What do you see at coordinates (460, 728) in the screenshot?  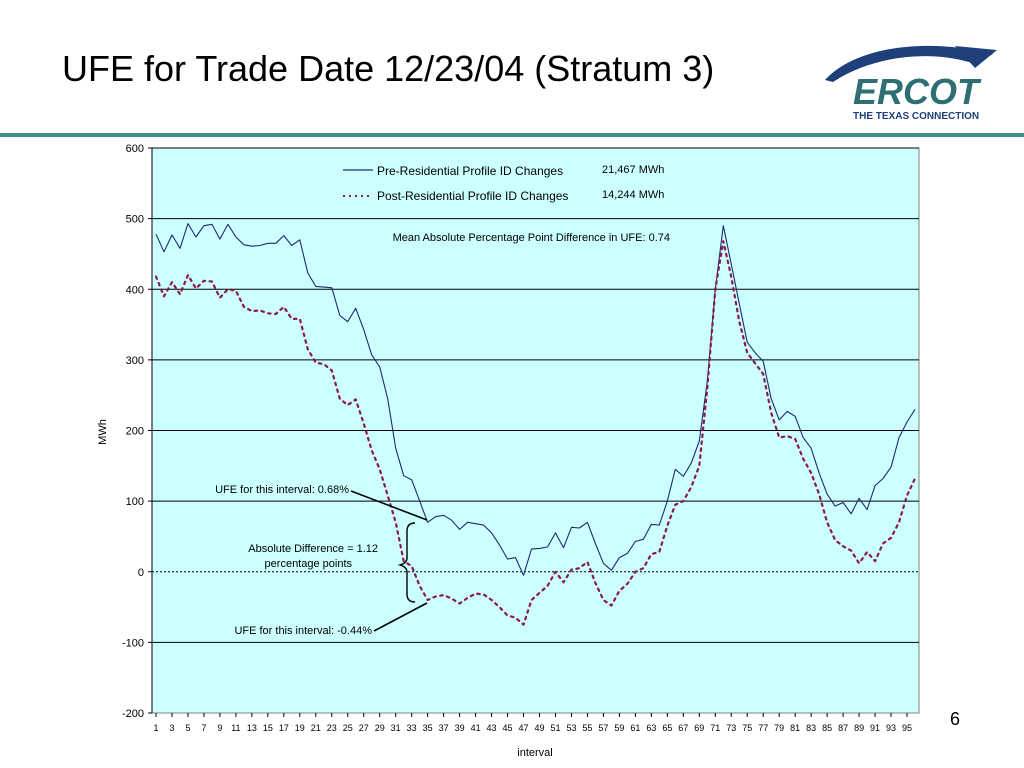 I see `x-tick-label: 39` at bounding box center [460, 728].